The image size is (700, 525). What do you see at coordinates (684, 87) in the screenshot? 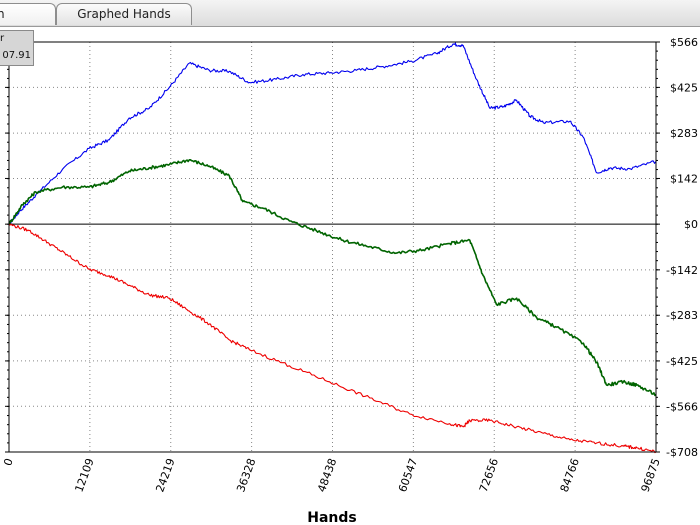
I see `y-tick-label: $425` at bounding box center [684, 87].